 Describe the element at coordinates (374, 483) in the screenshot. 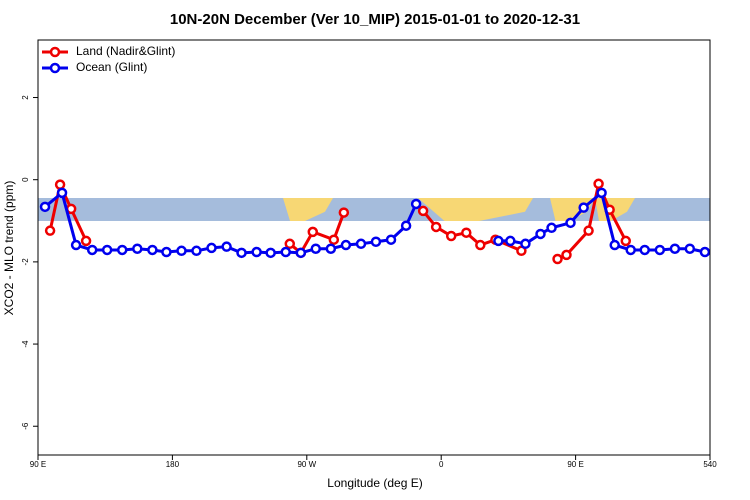

I see `x-axis-label: Longitude (deg E)` at that location.